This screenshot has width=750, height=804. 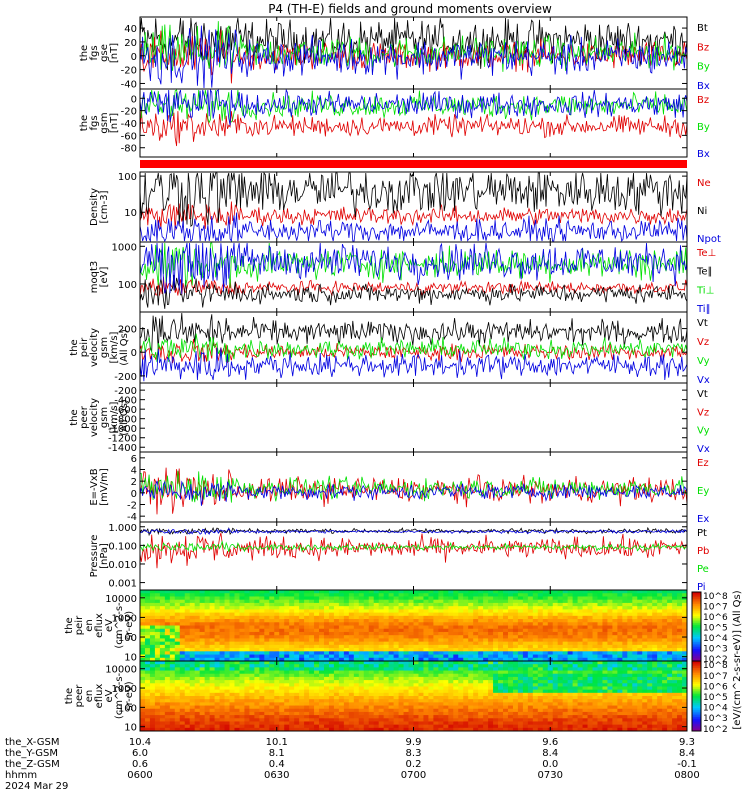 What do you see at coordinates (703, 431) in the screenshot?
I see `legend-Vy: Vy` at bounding box center [703, 431].